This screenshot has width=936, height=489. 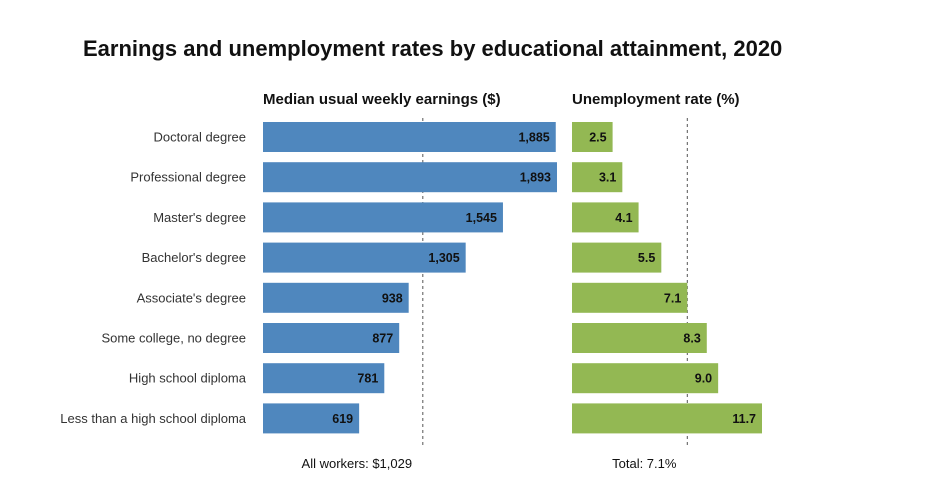 I want to click on category-label: Bachelor's degree, so click(x=194, y=257).